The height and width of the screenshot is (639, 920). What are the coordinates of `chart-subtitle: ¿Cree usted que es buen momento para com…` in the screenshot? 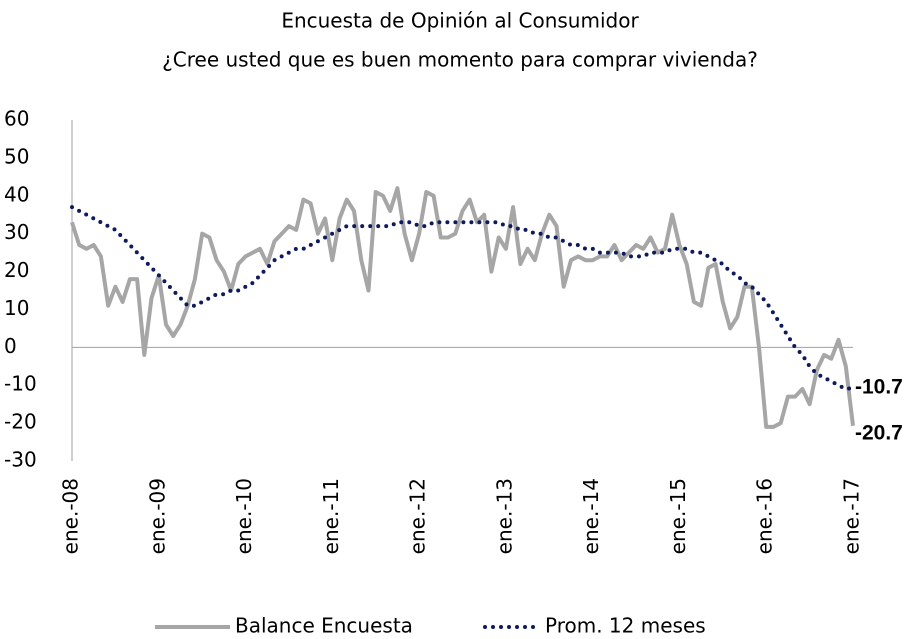 It's located at (460, 60).